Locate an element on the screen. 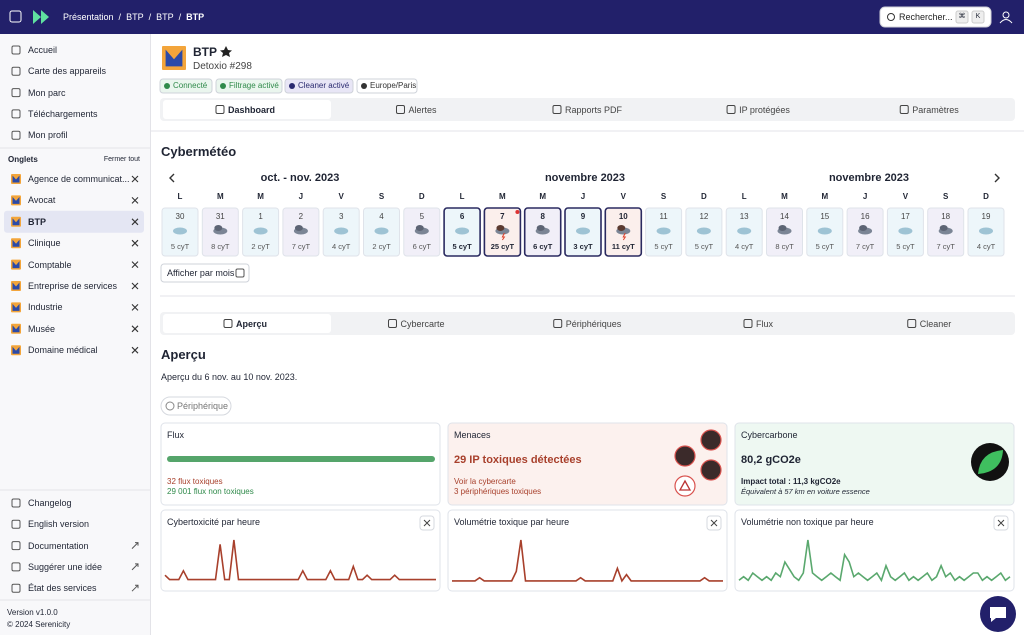 This screenshot has height=635, width=1024. prev-arrow is located at coordinates (172, 178).